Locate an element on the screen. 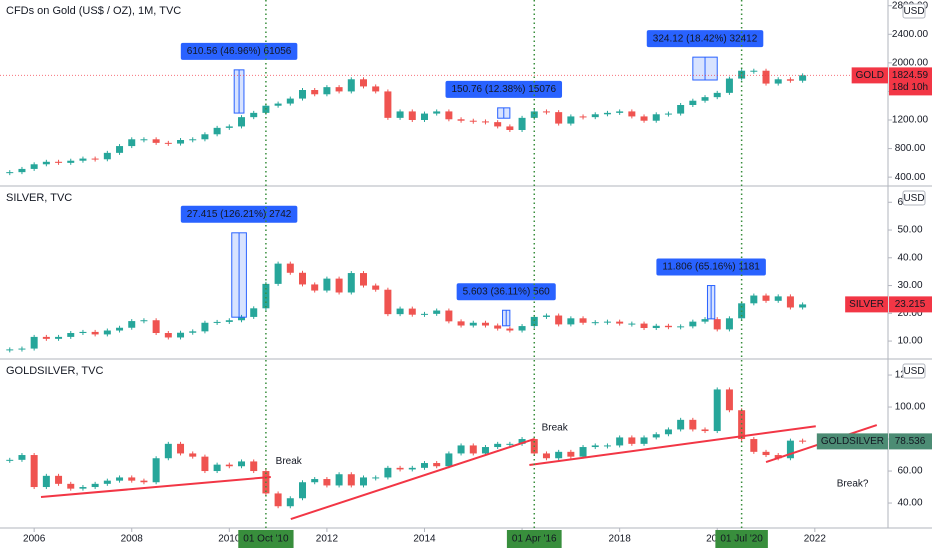 This screenshot has width=932, height=550. symbol-tag is located at coordinates (869, 75).